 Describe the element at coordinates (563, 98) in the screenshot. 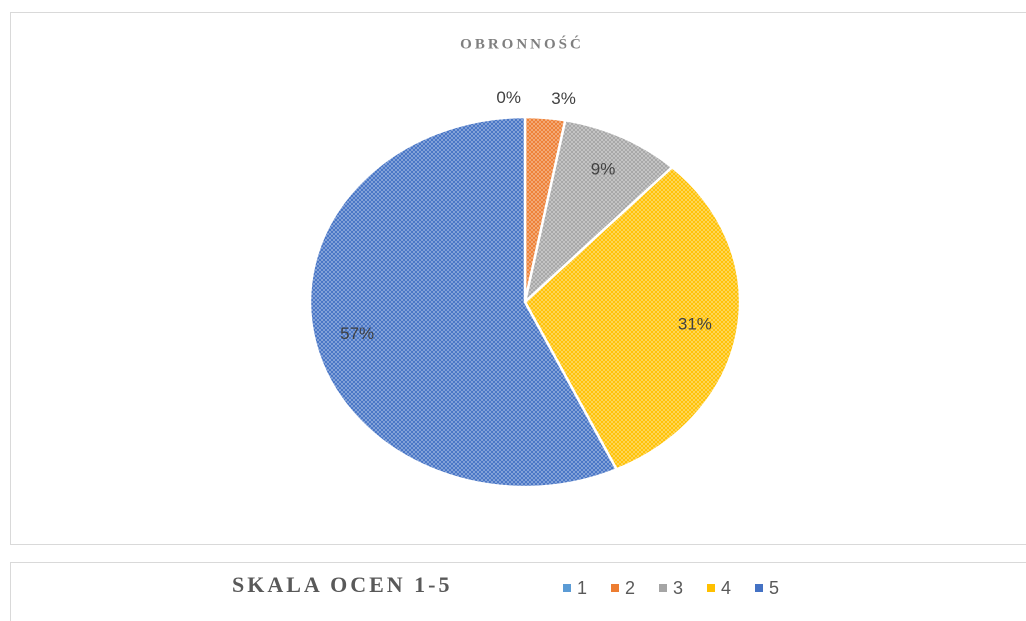

I see `data-label: 3%` at that location.